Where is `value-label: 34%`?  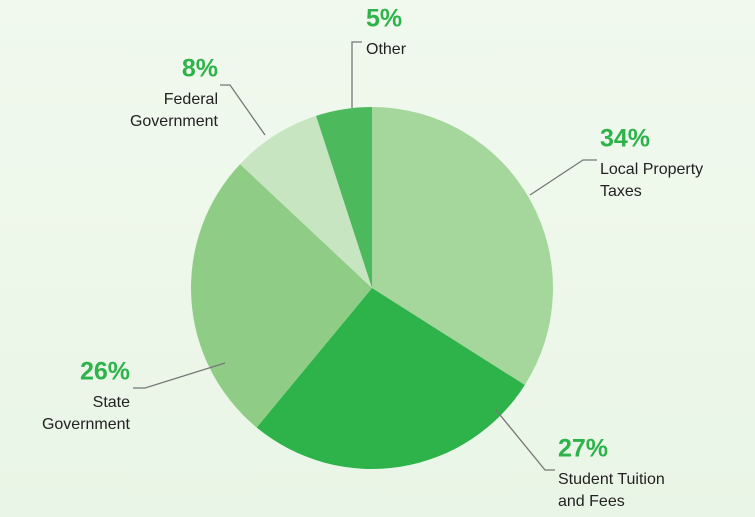
value-label: 34% is located at coordinates (625, 139).